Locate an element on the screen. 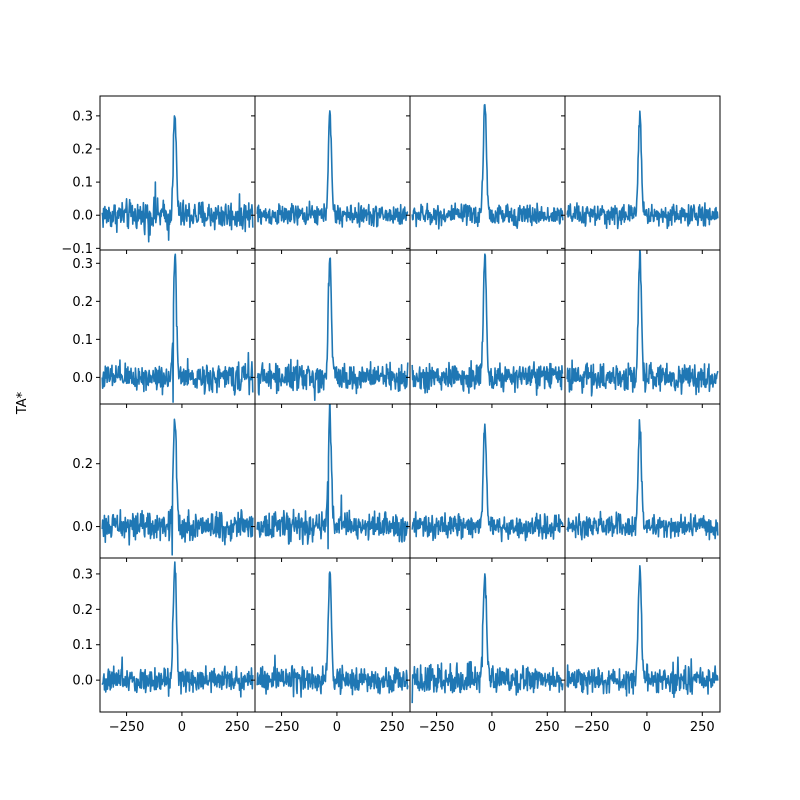 The width and height of the screenshot is (800, 800). subplot-r3-c2: −250 0 250 is located at coordinates (486, 646).